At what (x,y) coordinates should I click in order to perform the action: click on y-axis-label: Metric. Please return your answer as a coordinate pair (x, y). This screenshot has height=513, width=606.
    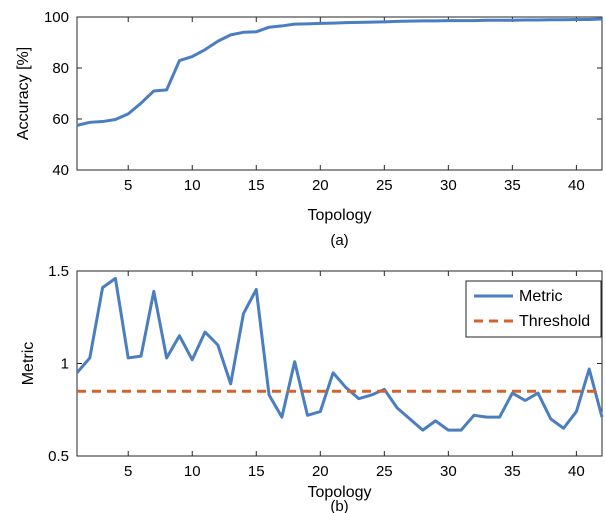
    Looking at the image, I should click on (28, 364).